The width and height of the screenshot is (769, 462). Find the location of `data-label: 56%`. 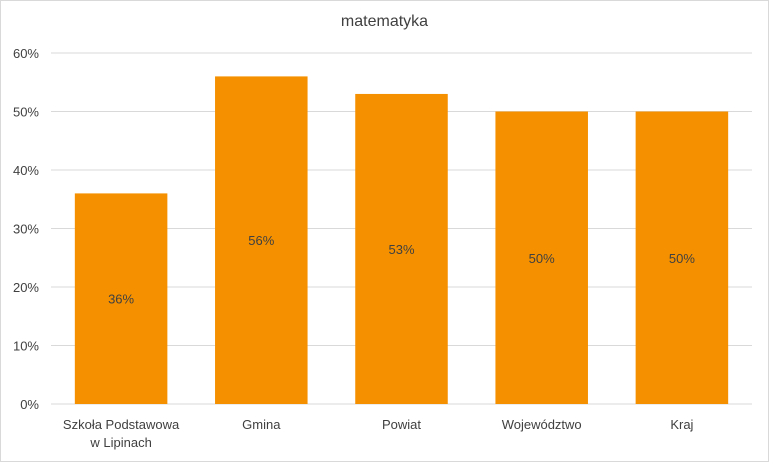

data-label: 56% is located at coordinates (261, 240).